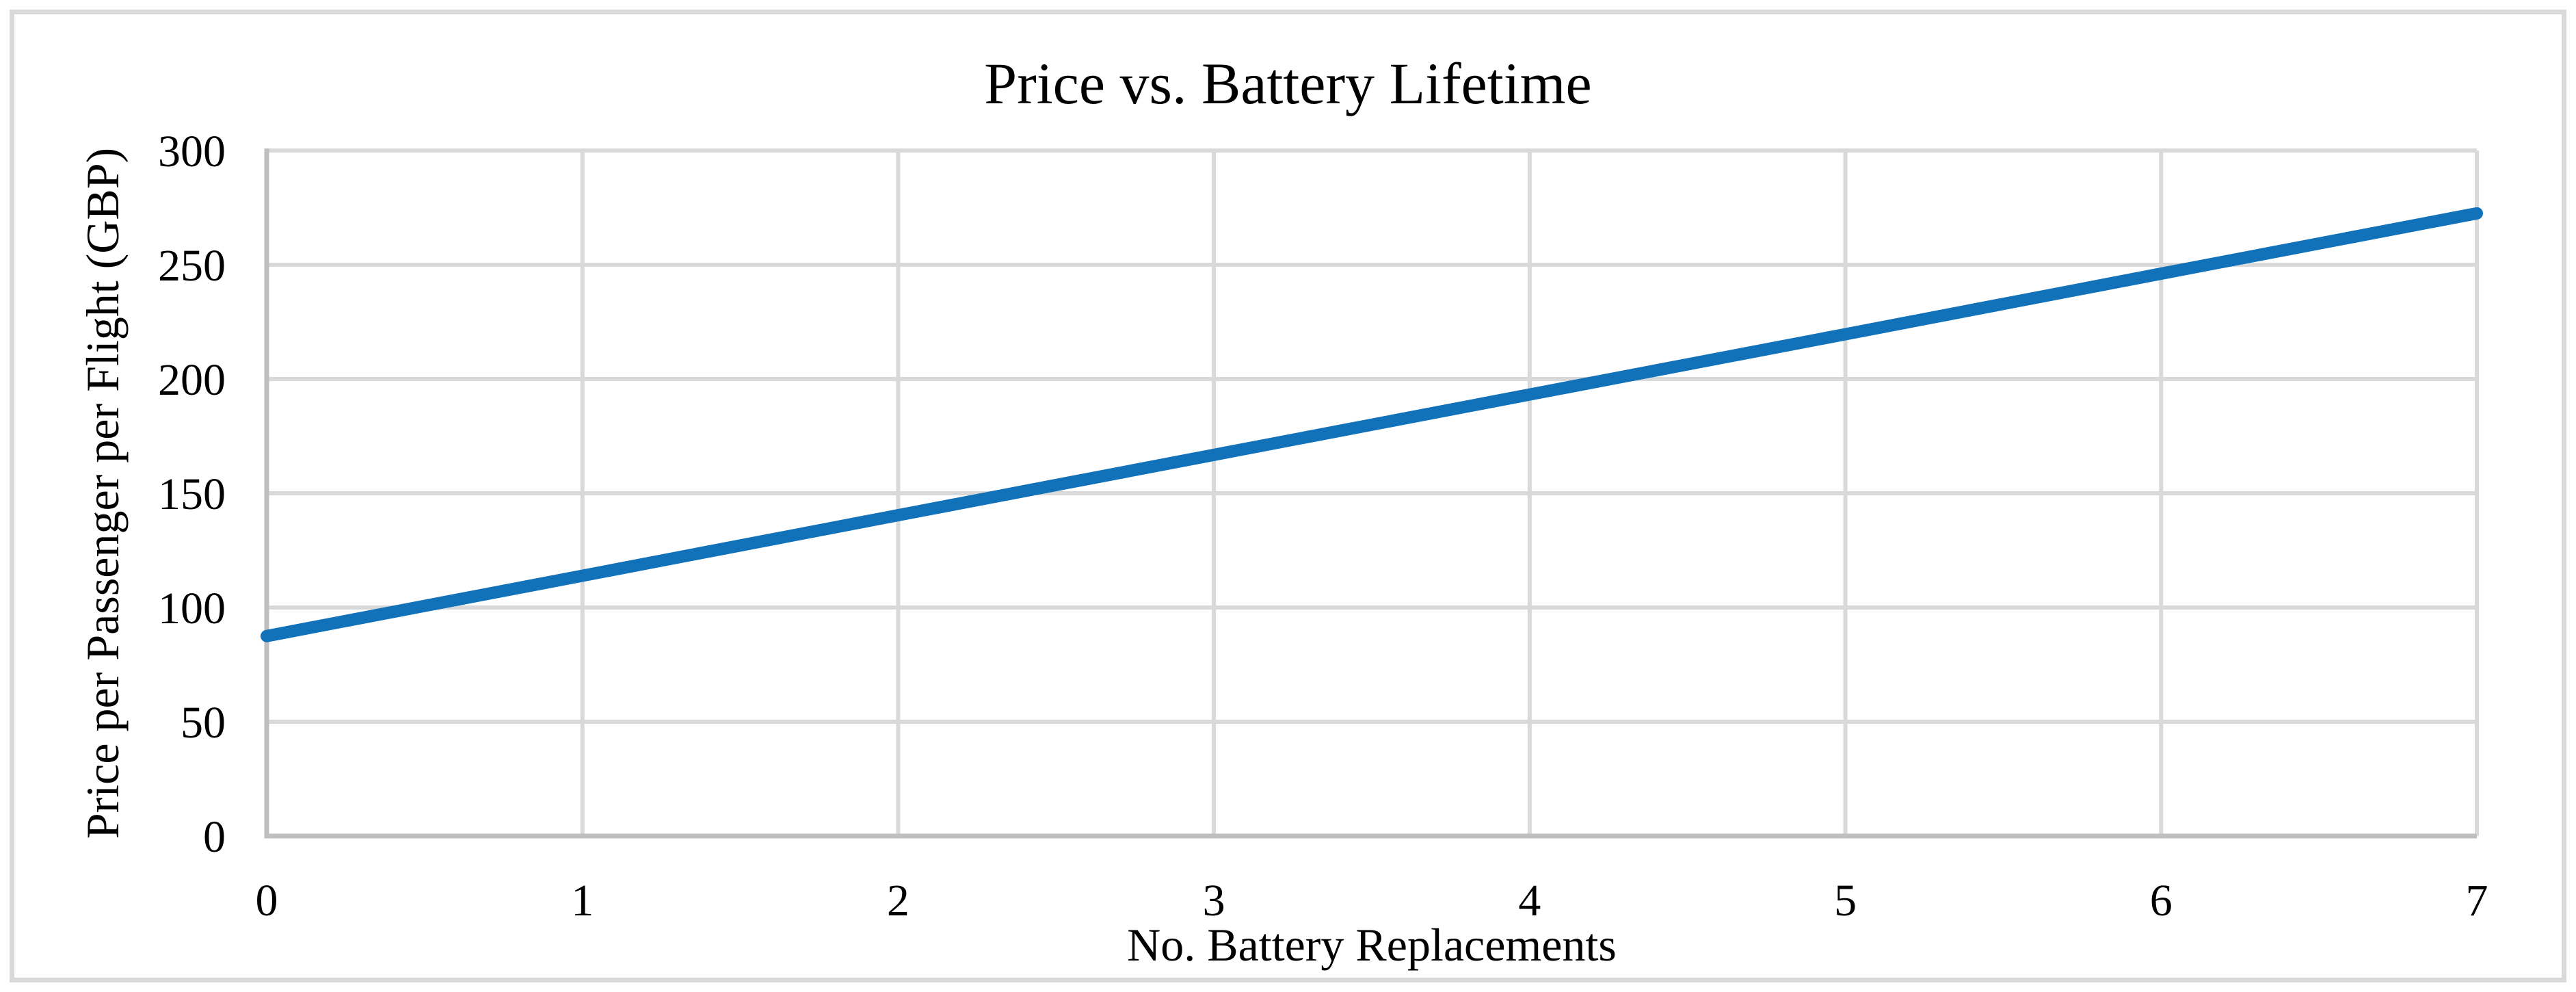 The height and width of the screenshot is (992, 2576). What do you see at coordinates (203, 723) in the screenshot?
I see `y-tick-label: 50` at bounding box center [203, 723].